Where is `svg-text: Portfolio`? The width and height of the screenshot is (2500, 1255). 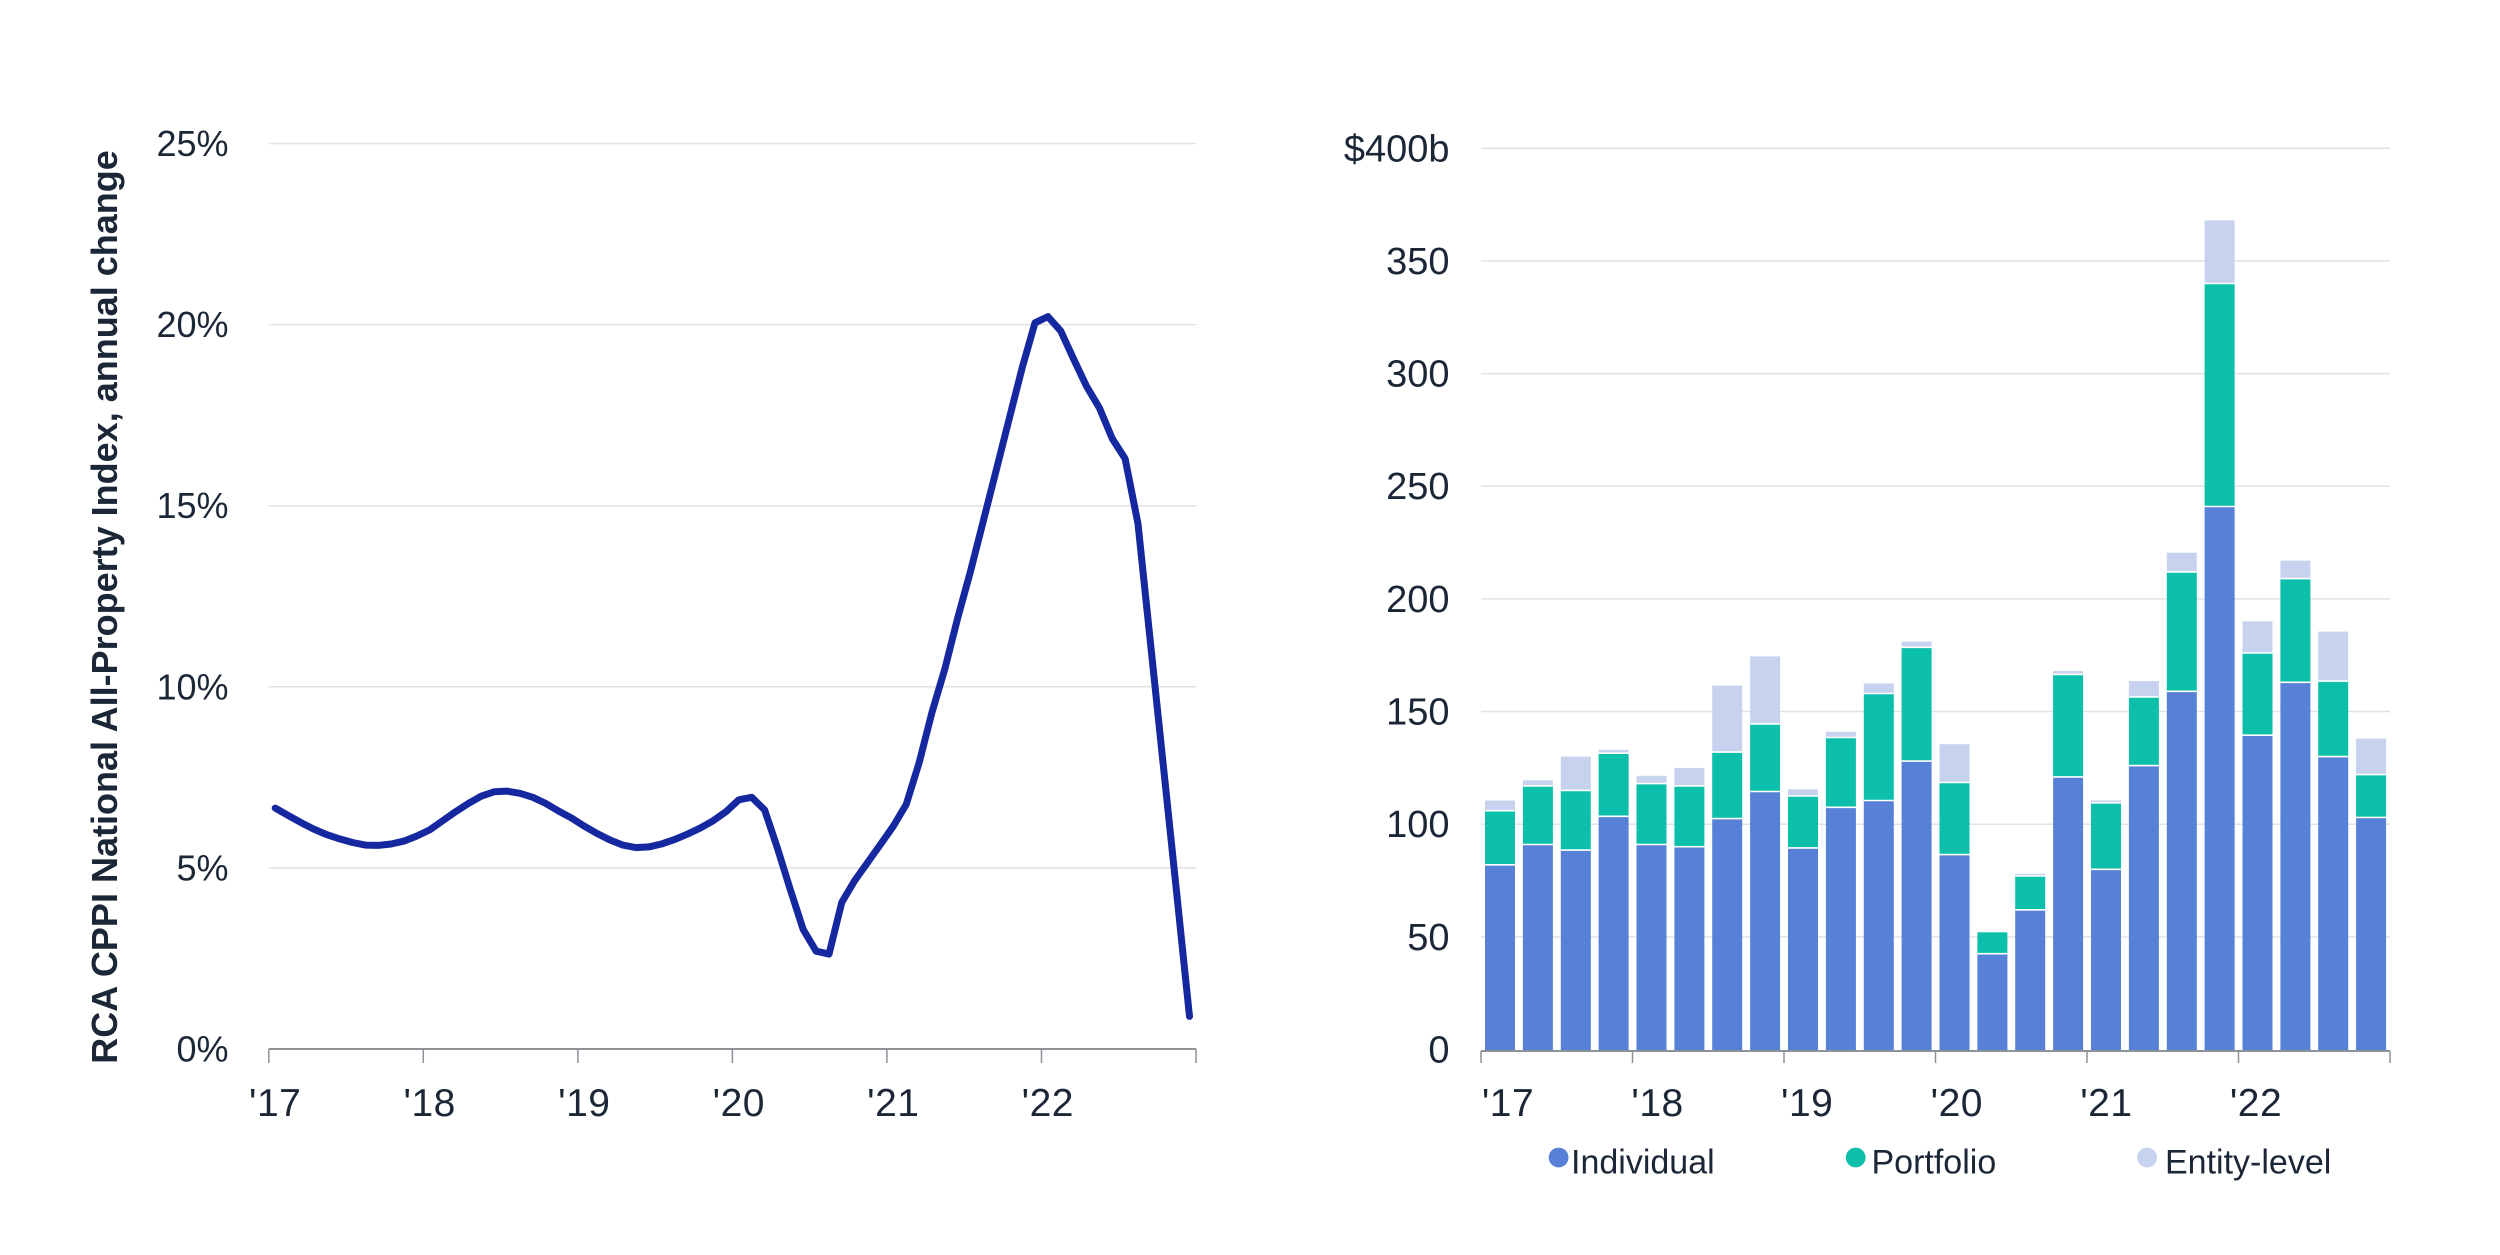
svg-text: Portfolio is located at coordinates (1934, 1163).